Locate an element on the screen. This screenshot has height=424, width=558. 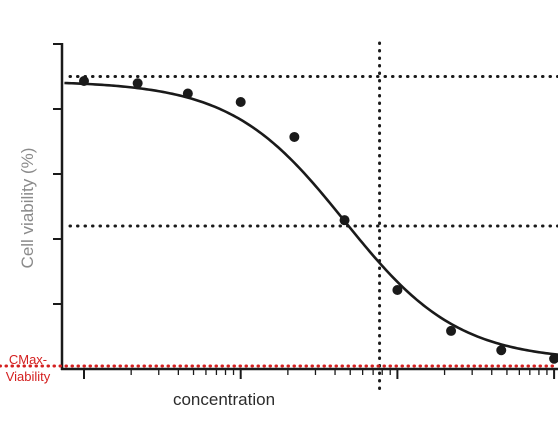
cmax-annotation-line-0: CMax- is located at coordinates (28, 359).